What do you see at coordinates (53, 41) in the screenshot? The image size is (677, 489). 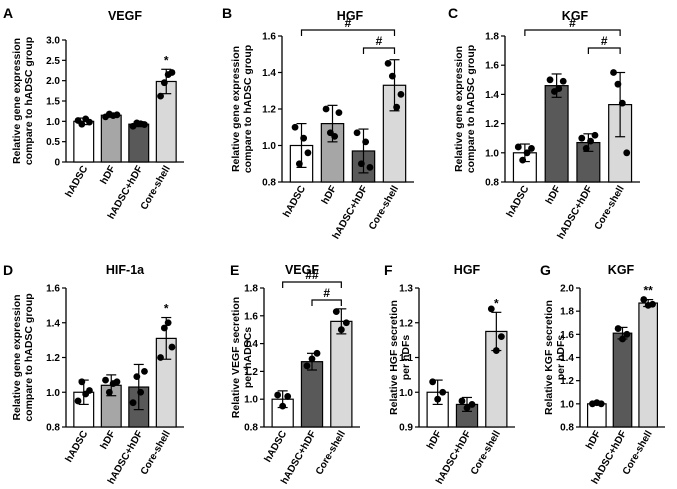 I see `y-tick-label: 3.0` at bounding box center [53, 41].